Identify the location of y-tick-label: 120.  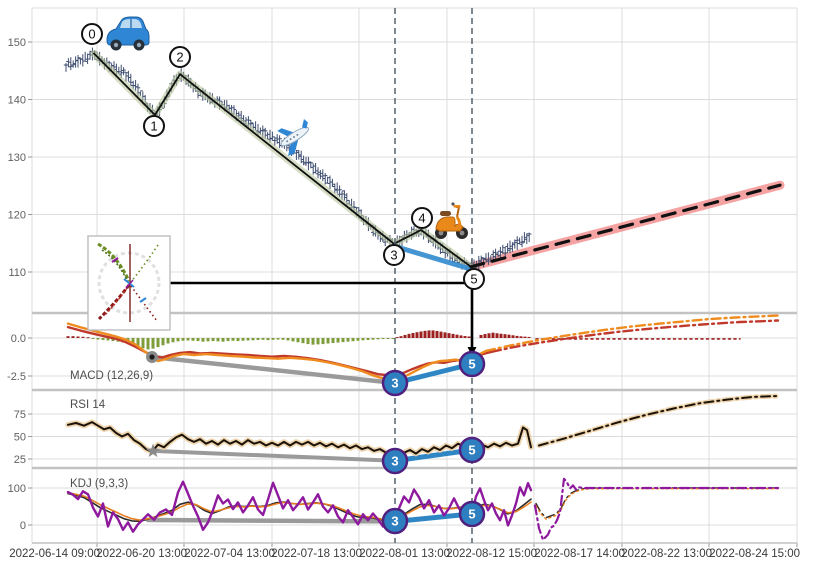
(17, 216).